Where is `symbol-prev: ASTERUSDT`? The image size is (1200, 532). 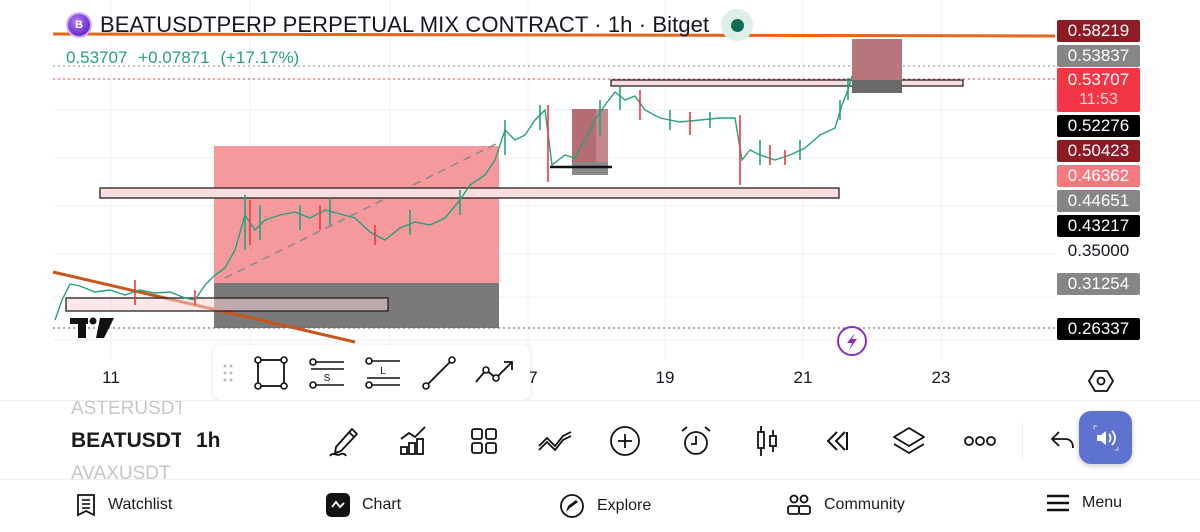 symbol-prev: ASTERUSDT is located at coordinates (126, 410).